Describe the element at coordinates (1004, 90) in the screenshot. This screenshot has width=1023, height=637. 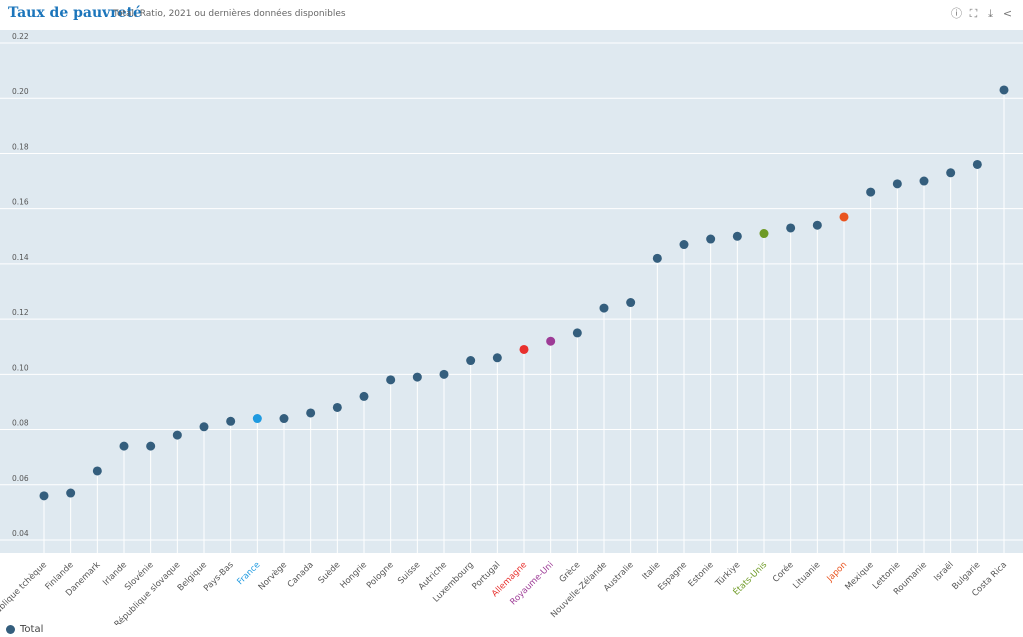
I see `data-point-costa-rica` at that location.